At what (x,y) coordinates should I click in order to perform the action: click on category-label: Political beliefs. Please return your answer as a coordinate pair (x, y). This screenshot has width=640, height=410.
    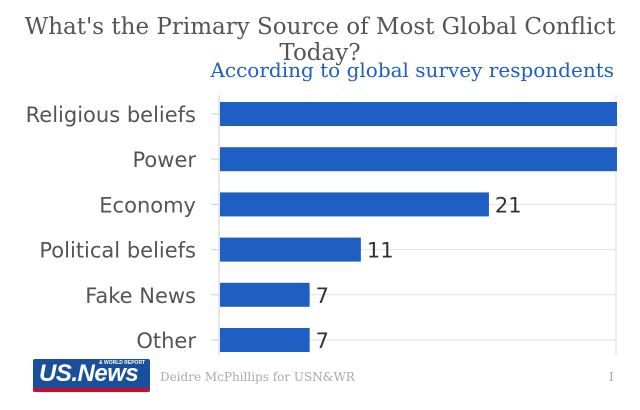
    Looking at the image, I should click on (117, 251).